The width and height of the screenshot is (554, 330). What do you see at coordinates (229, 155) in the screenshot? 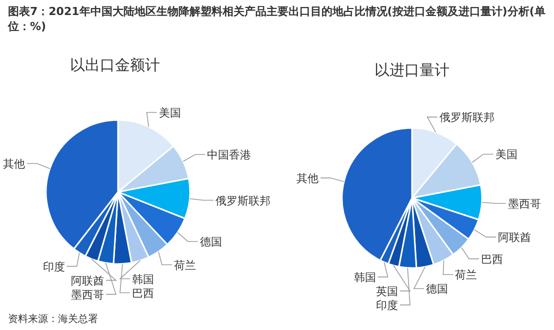
I see `slice-label: 中国香港` at bounding box center [229, 155].